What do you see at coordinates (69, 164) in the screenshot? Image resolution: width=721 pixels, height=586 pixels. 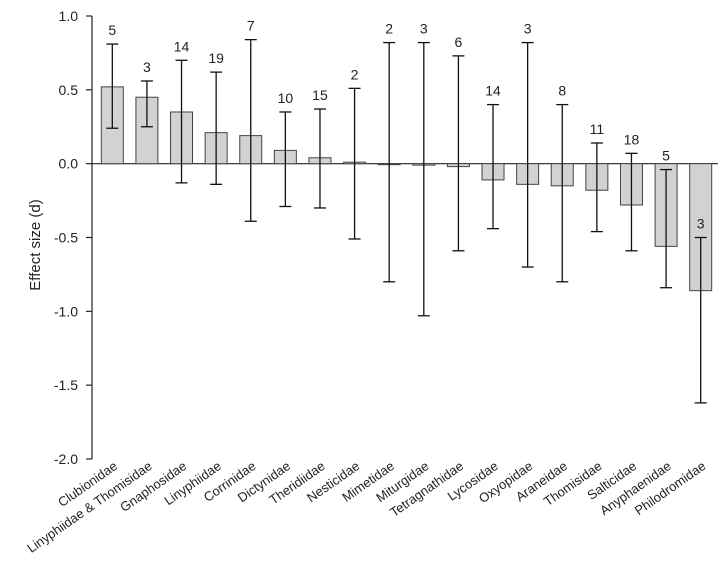 I see `y-tick-label: 0.0` at bounding box center [69, 164].